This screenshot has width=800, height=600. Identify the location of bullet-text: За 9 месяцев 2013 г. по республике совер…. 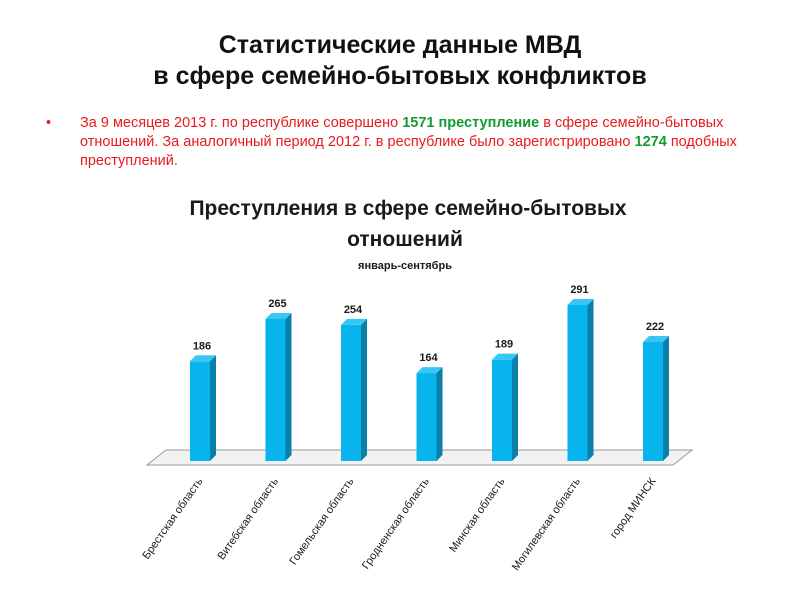
(420, 142).